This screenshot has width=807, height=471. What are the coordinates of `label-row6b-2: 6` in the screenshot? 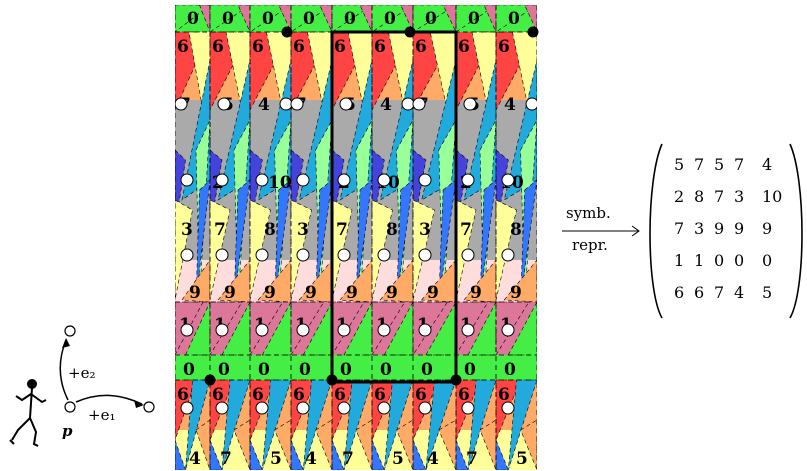 It's located at (258, 395).